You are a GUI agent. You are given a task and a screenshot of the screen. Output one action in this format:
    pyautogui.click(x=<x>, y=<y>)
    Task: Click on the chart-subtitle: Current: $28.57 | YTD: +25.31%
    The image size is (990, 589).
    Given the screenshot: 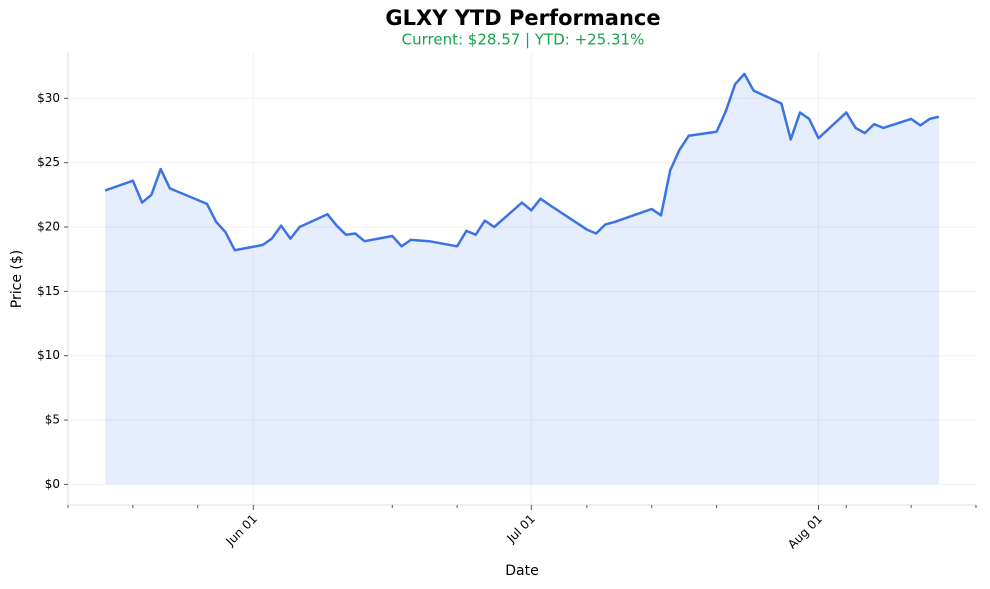 What is the action you would take?
    pyautogui.click(x=523, y=40)
    